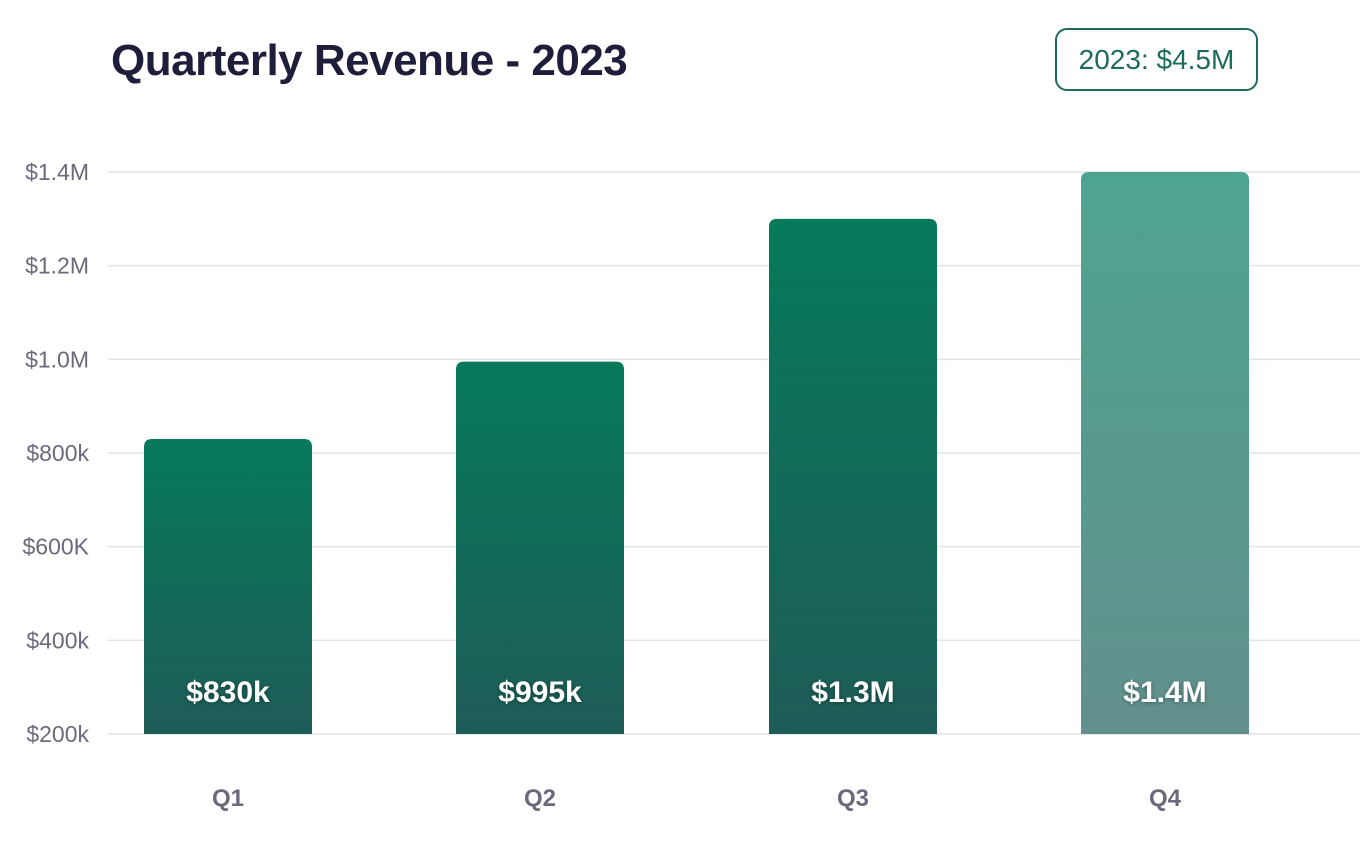 This screenshot has height=852, width=1360. Describe the element at coordinates (57, 640) in the screenshot. I see `y-tick-label: $400k` at that location.